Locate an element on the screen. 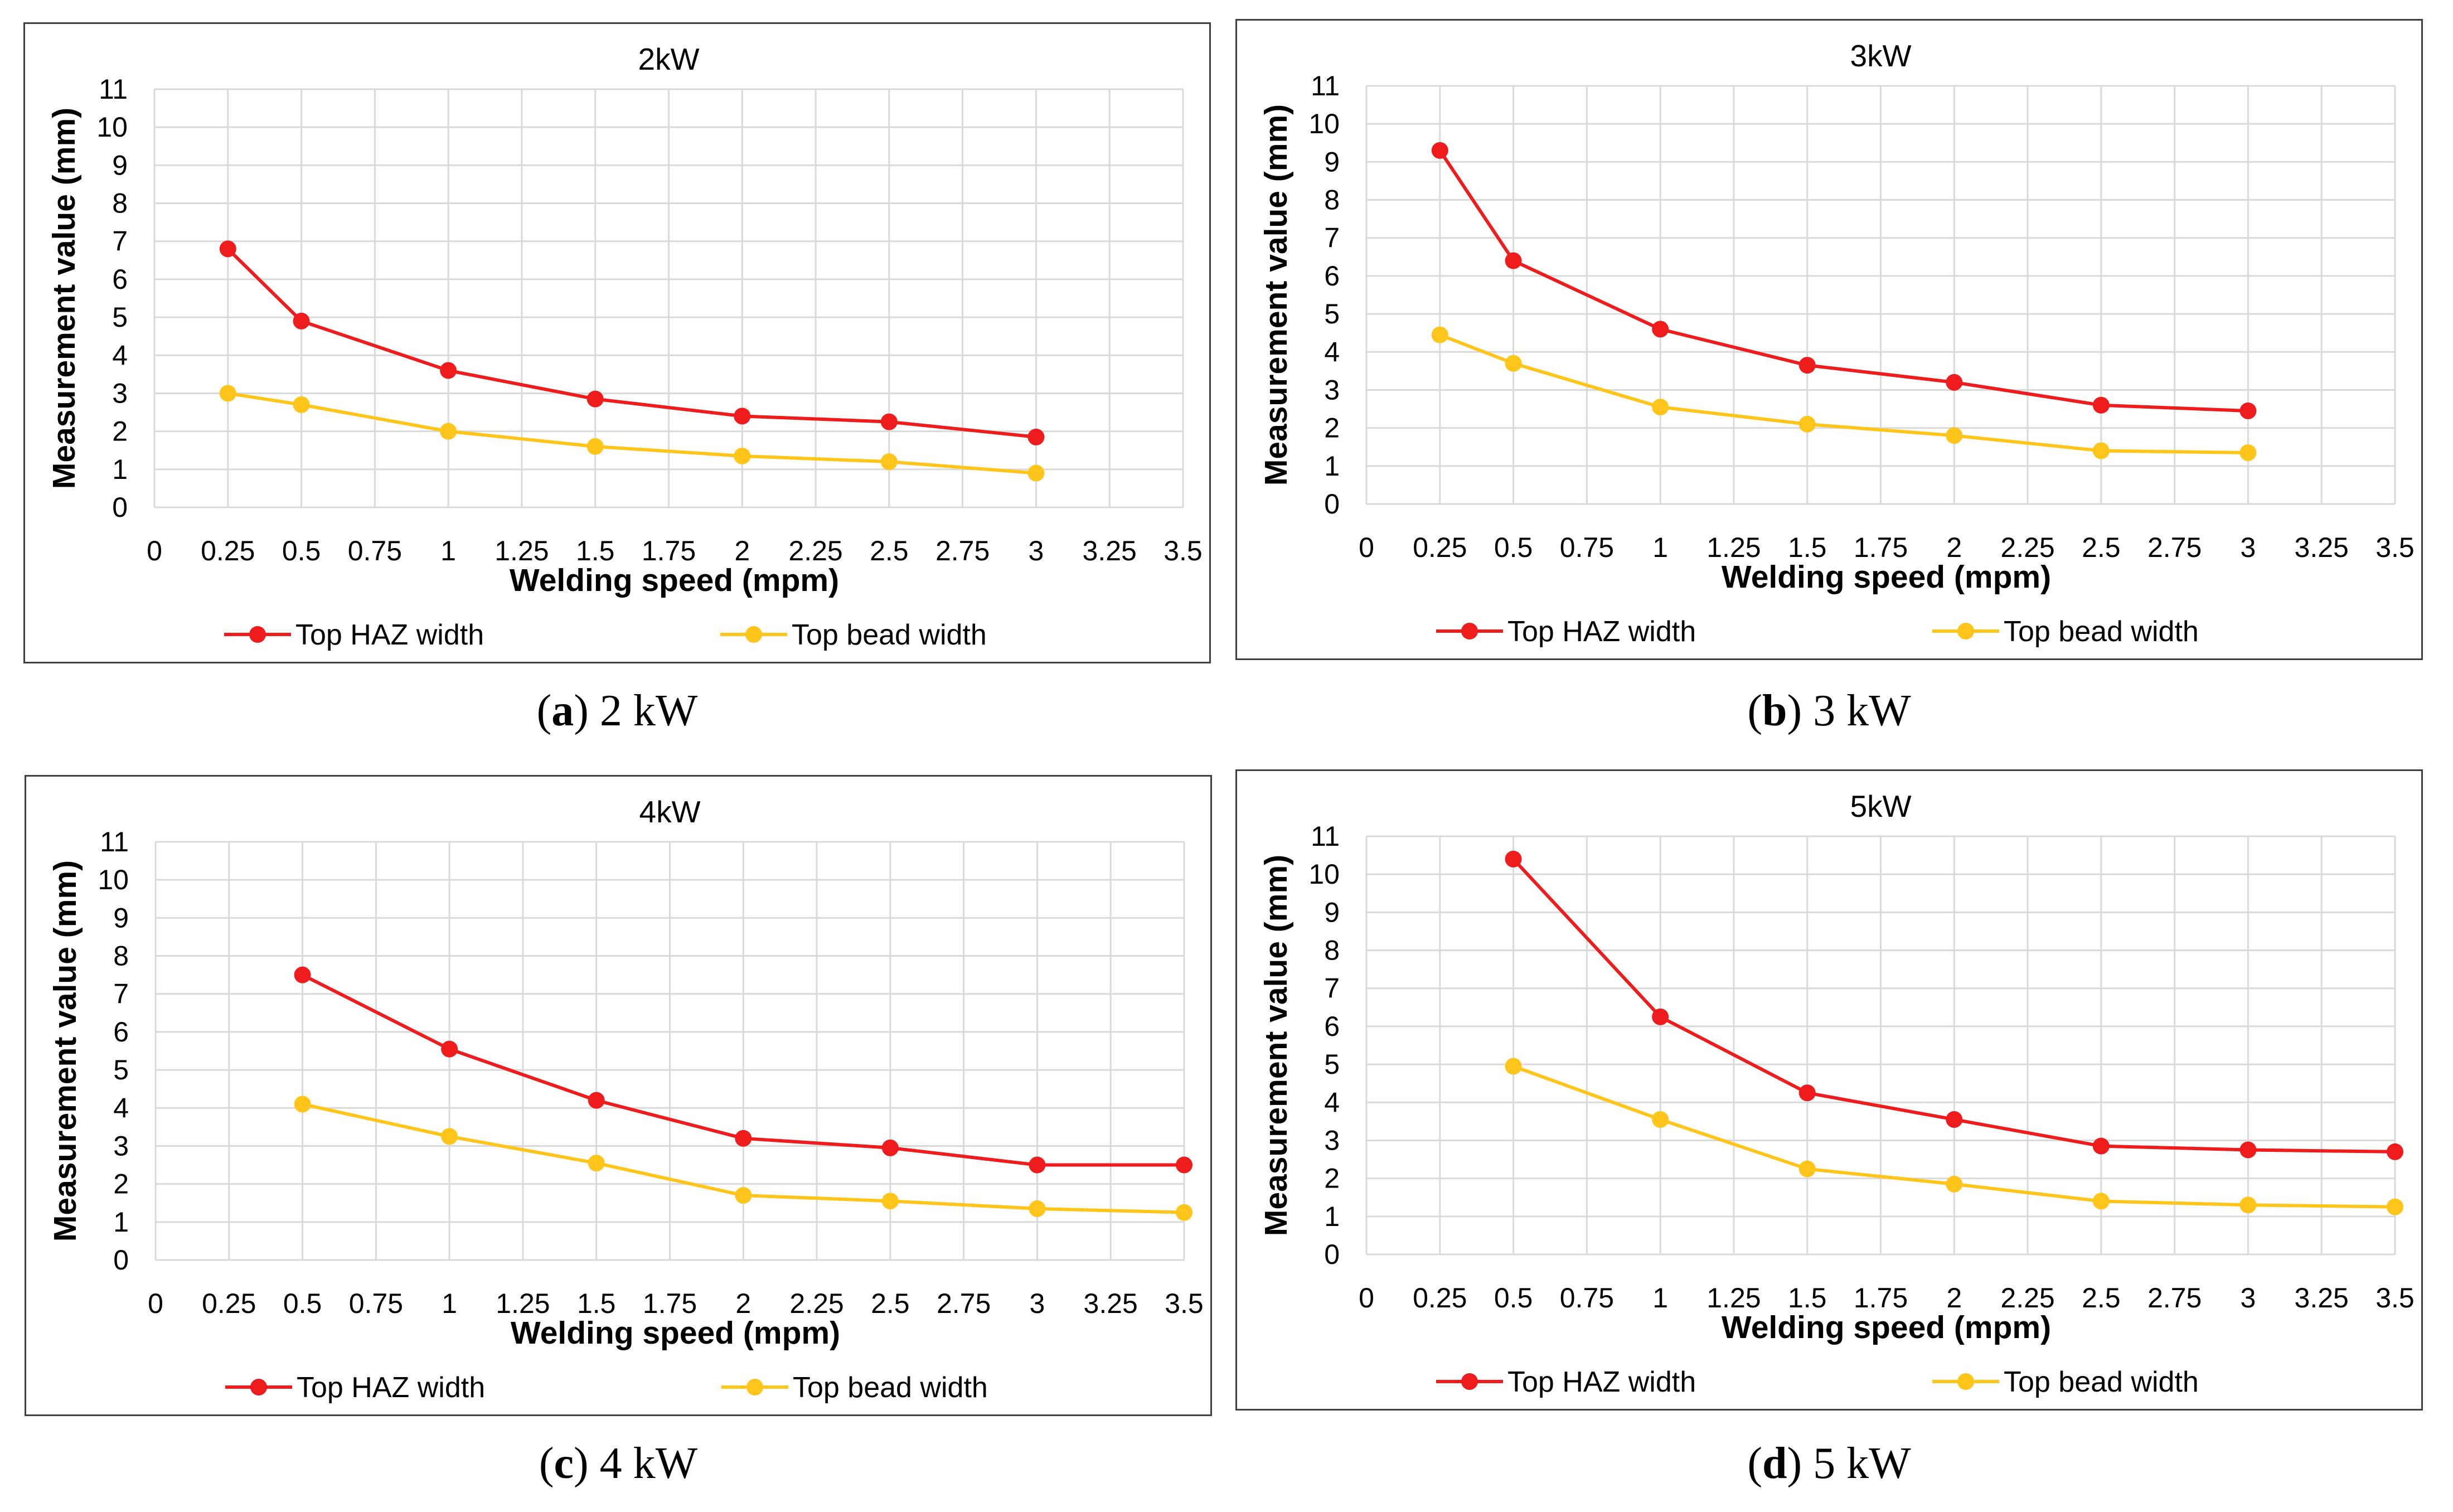 This screenshot has width=2453, height=1512. caption-letter: a is located at coordinates (562, 710).